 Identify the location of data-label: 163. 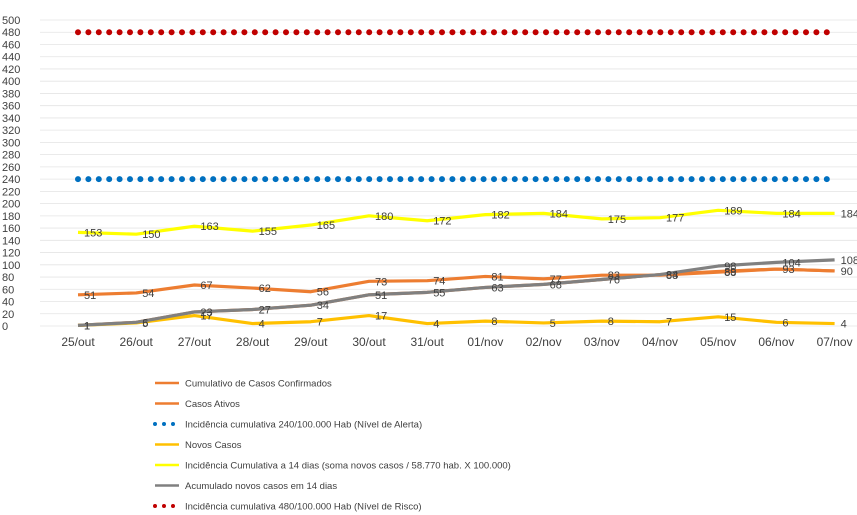
(209, 227).